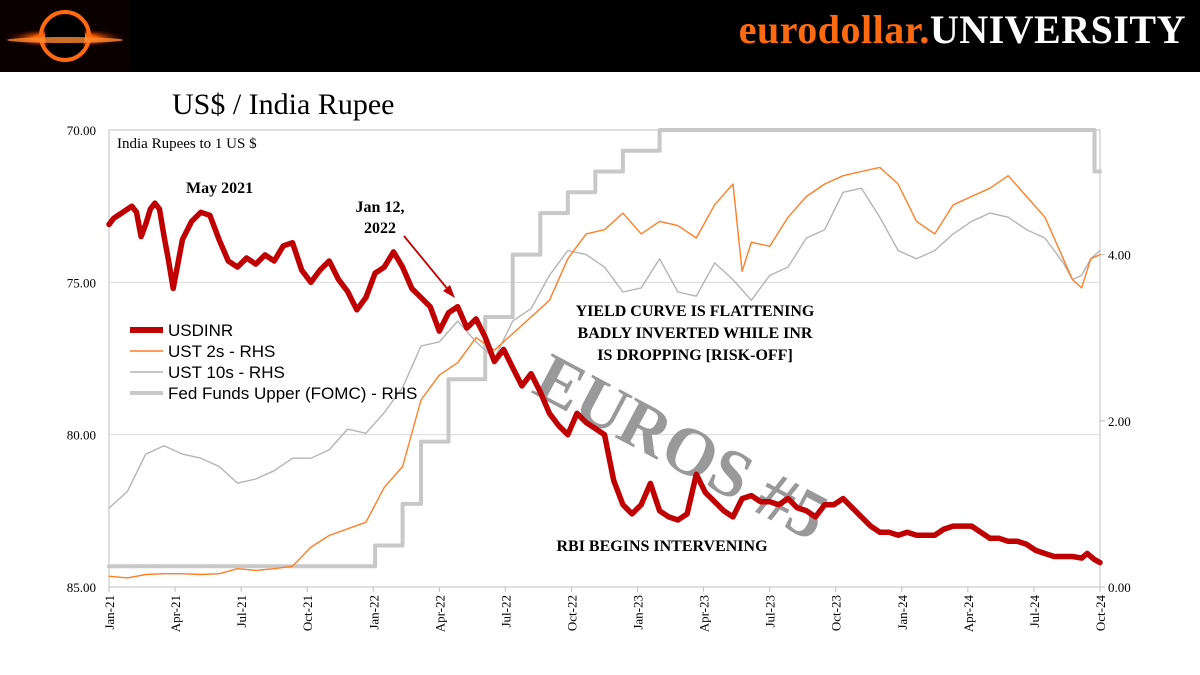 The height and width of the screenshot is (675, 1200). What do you see at coordinates (638, 612) in the screenshot?
I see `x-tick-label: Jan-23` at bounding box center [638, 612].